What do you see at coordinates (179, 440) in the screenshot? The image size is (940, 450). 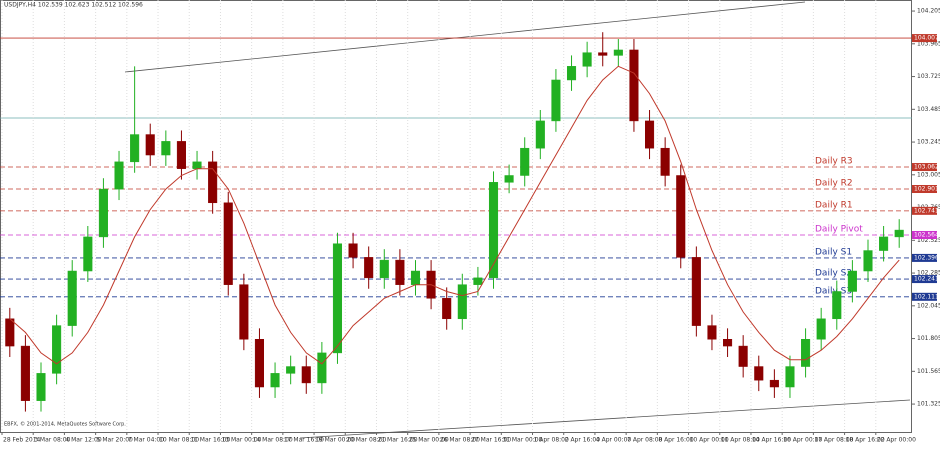 I see `x-tick-label: 10 Mar 08:00` at bounding box center [179, 440].